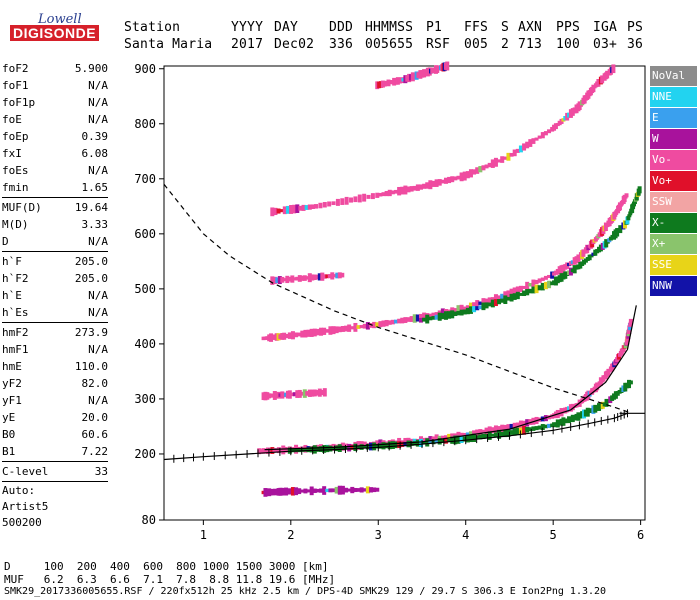 This screenshot has height=600, width=700. I want to click on param-name: foEp, so click(15, 136).